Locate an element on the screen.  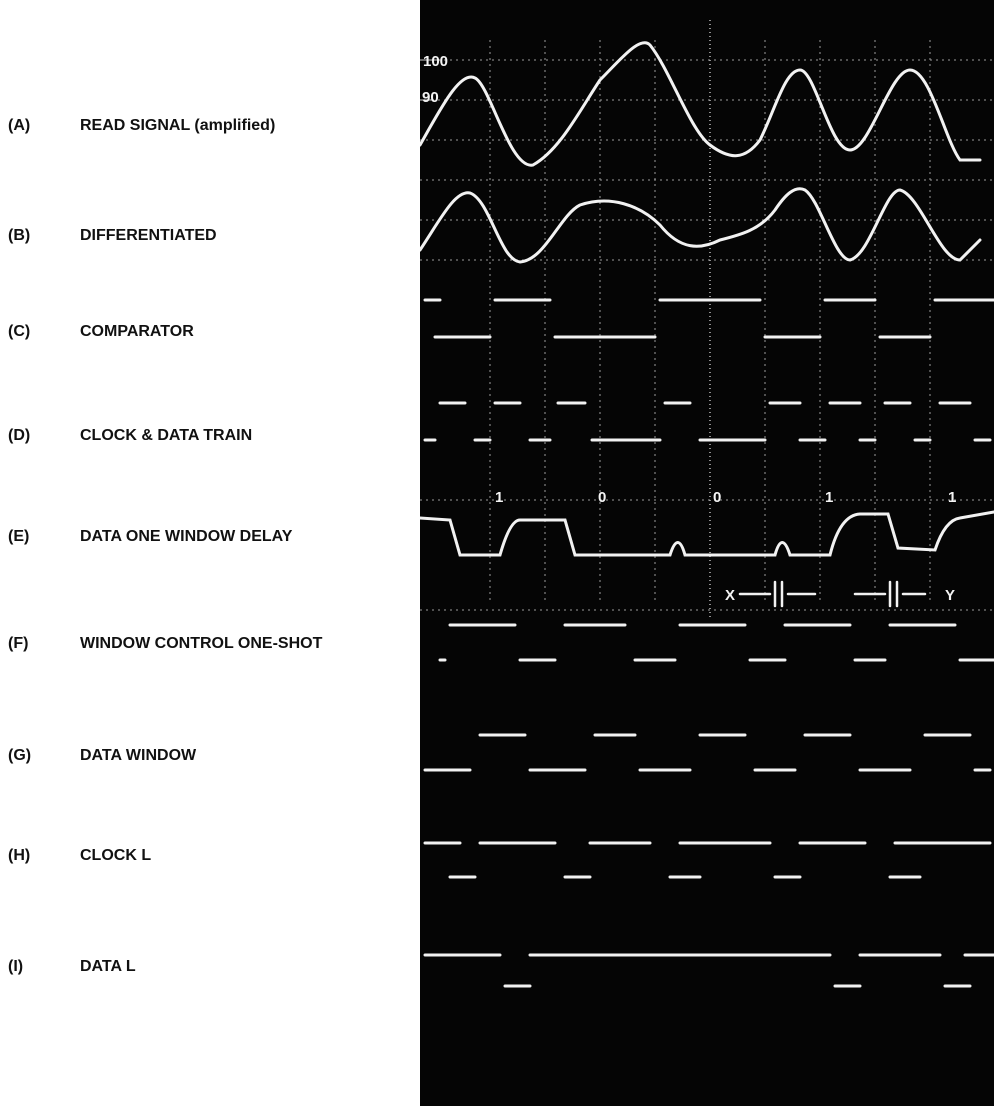
trace-letter: (H) is located at coordinates (19, 855).